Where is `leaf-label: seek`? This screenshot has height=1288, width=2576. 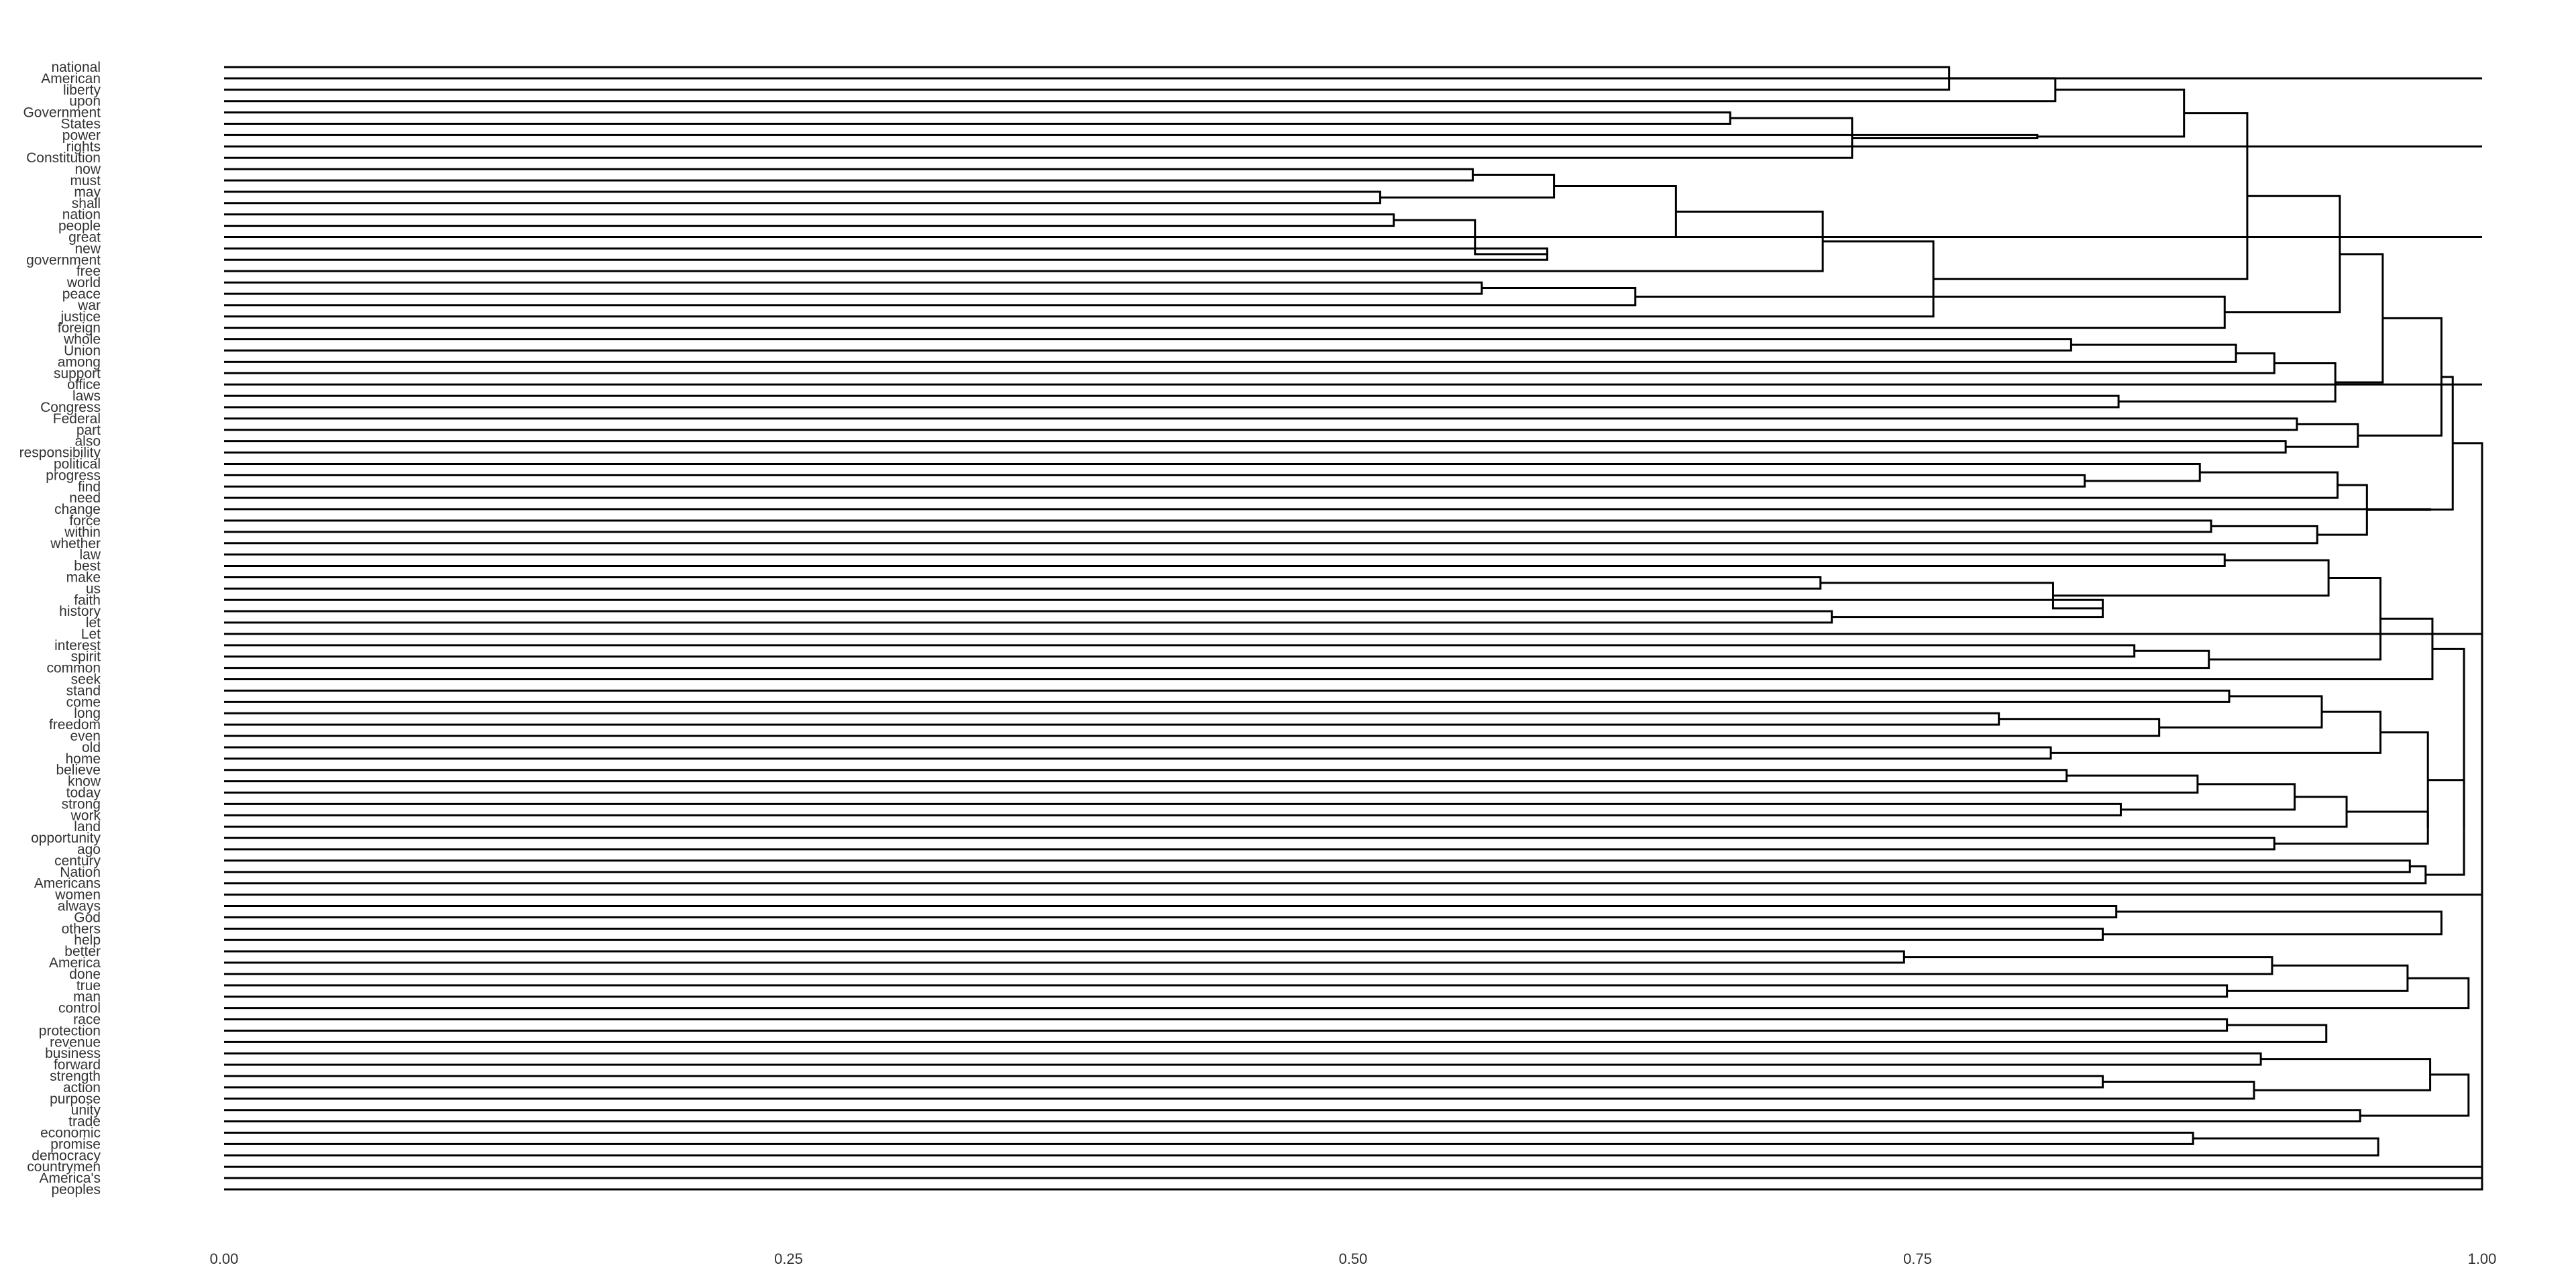 leaf-label: seek is located at coordinates (86, 680).